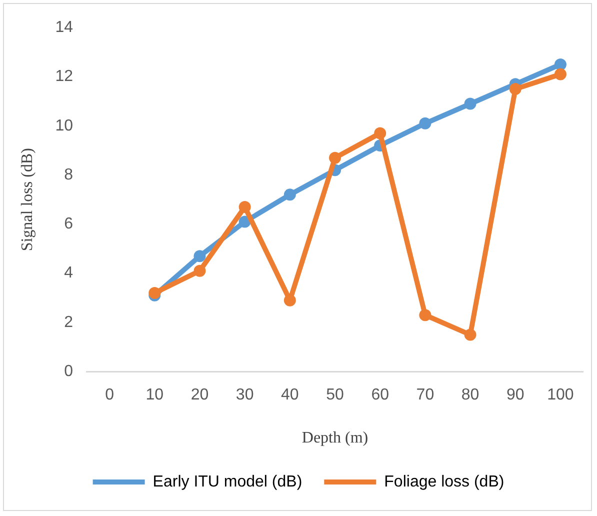 This screenshot has width=597, height=516. I want to click on x-tick-label: 70, so click(425, 395).